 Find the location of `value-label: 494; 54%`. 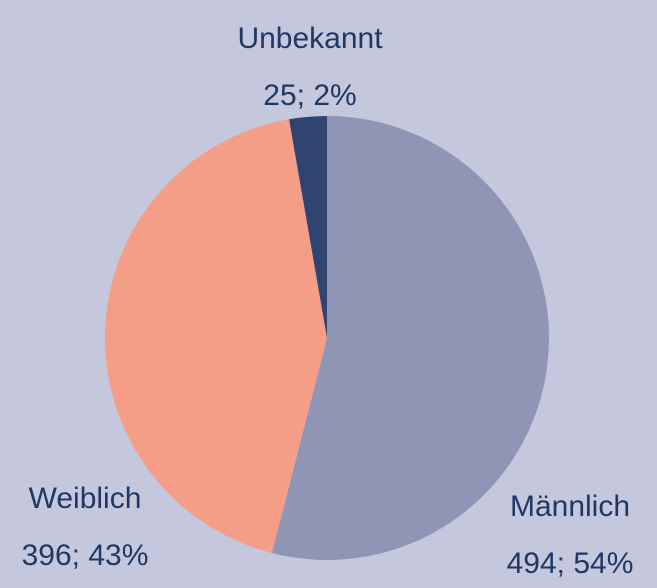

value-label: 494; 54% is located at coordinates (570, 563).